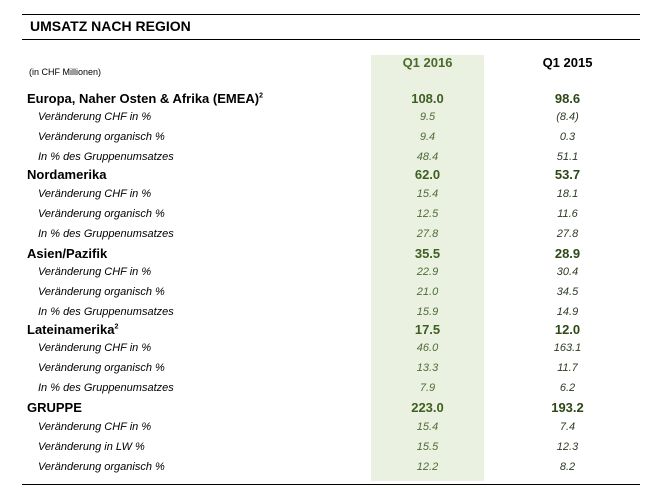  Describe the element at coordinates (567, 137) in the screenshot. I see `value-q1-2015: 0.3` at that location.